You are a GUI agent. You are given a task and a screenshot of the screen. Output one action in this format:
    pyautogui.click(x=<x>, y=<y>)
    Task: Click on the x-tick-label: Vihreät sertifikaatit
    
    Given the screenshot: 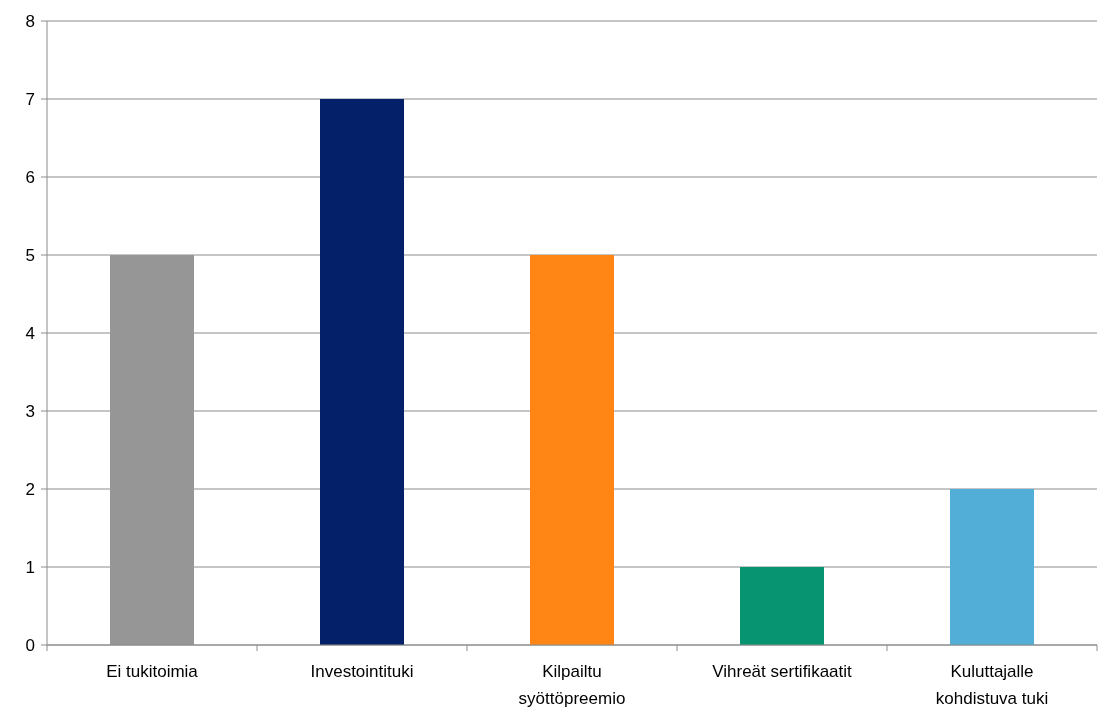 What is the action you would take?
    pyautogui.click(x=782, y=671)
    